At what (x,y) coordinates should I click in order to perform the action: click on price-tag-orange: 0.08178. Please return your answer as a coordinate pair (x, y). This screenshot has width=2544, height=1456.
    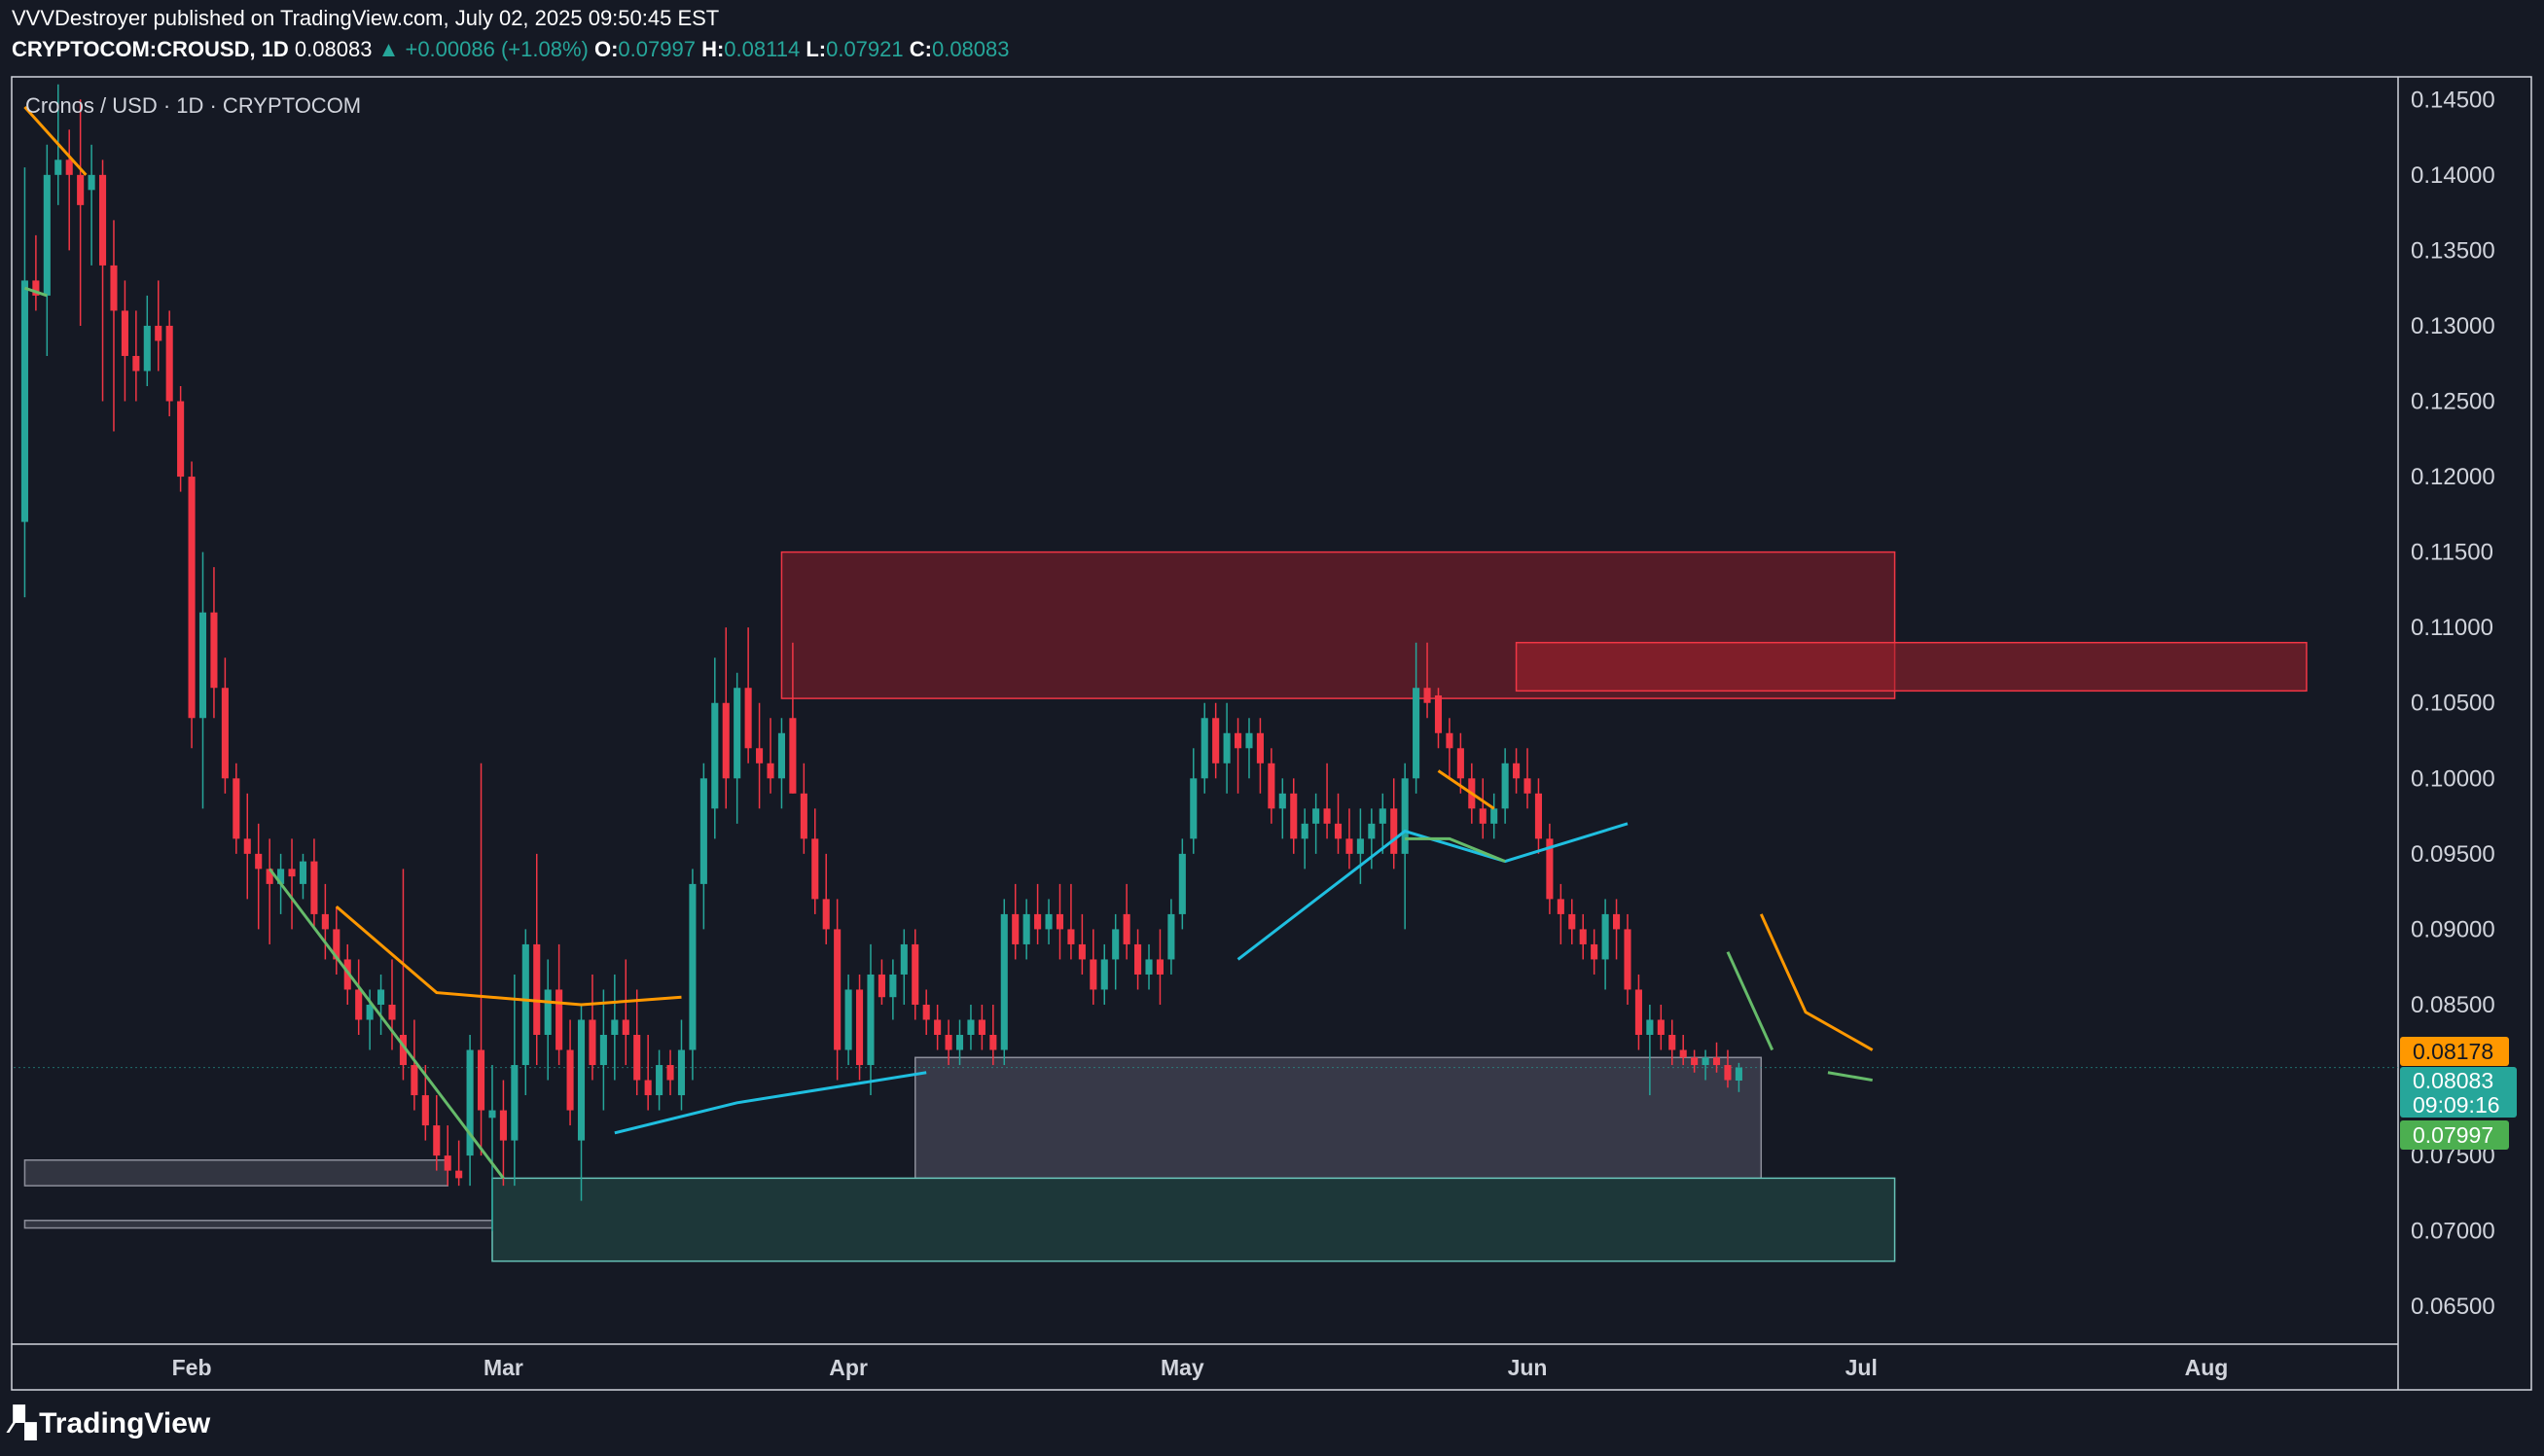
    Looking at the image, I should click on (2454, 1051).